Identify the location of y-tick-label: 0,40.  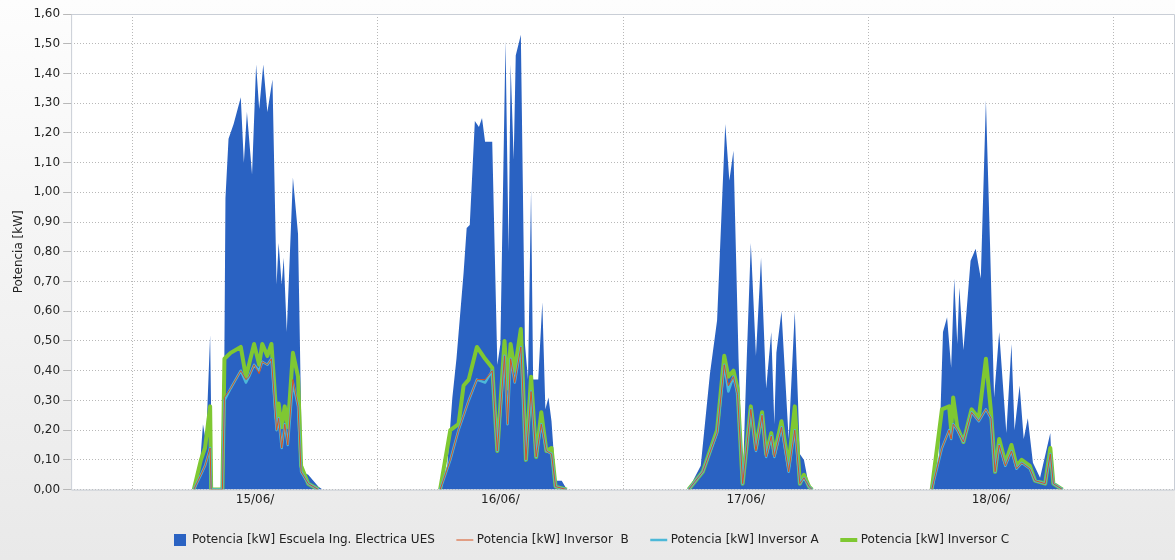
(47, 369).